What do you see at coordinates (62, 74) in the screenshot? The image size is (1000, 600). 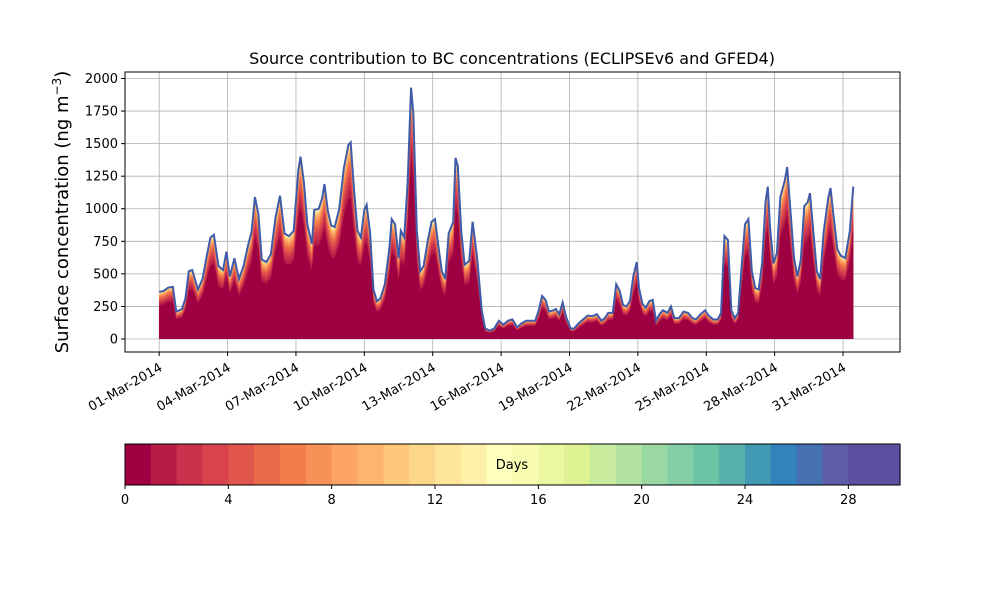 I see `y-axis-label-close: )` at bounding box center [62, 74].